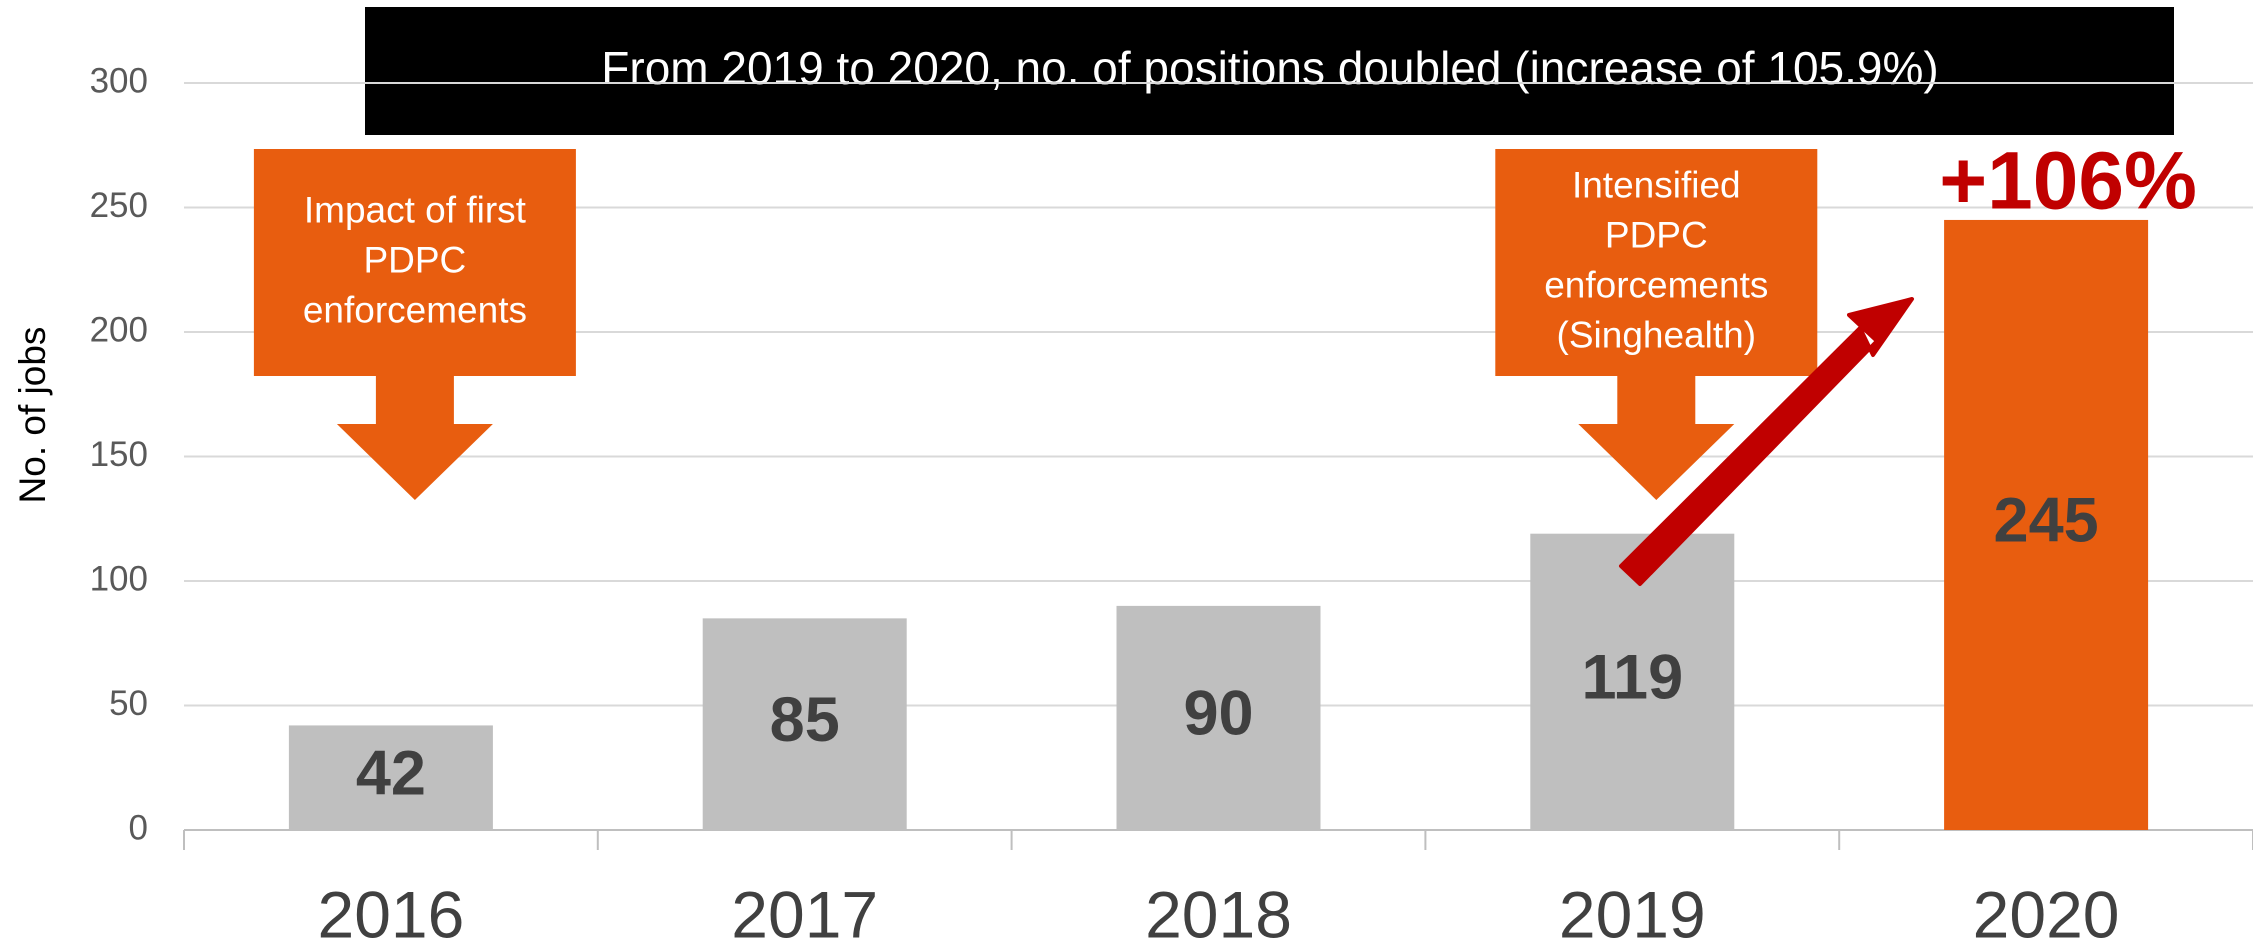 The height and width of the screenshot is (952, 2253). What do you see at coordinates (805, 720) in the screenshot?
I see `value-label: 85` at bounding box center [805, 720].